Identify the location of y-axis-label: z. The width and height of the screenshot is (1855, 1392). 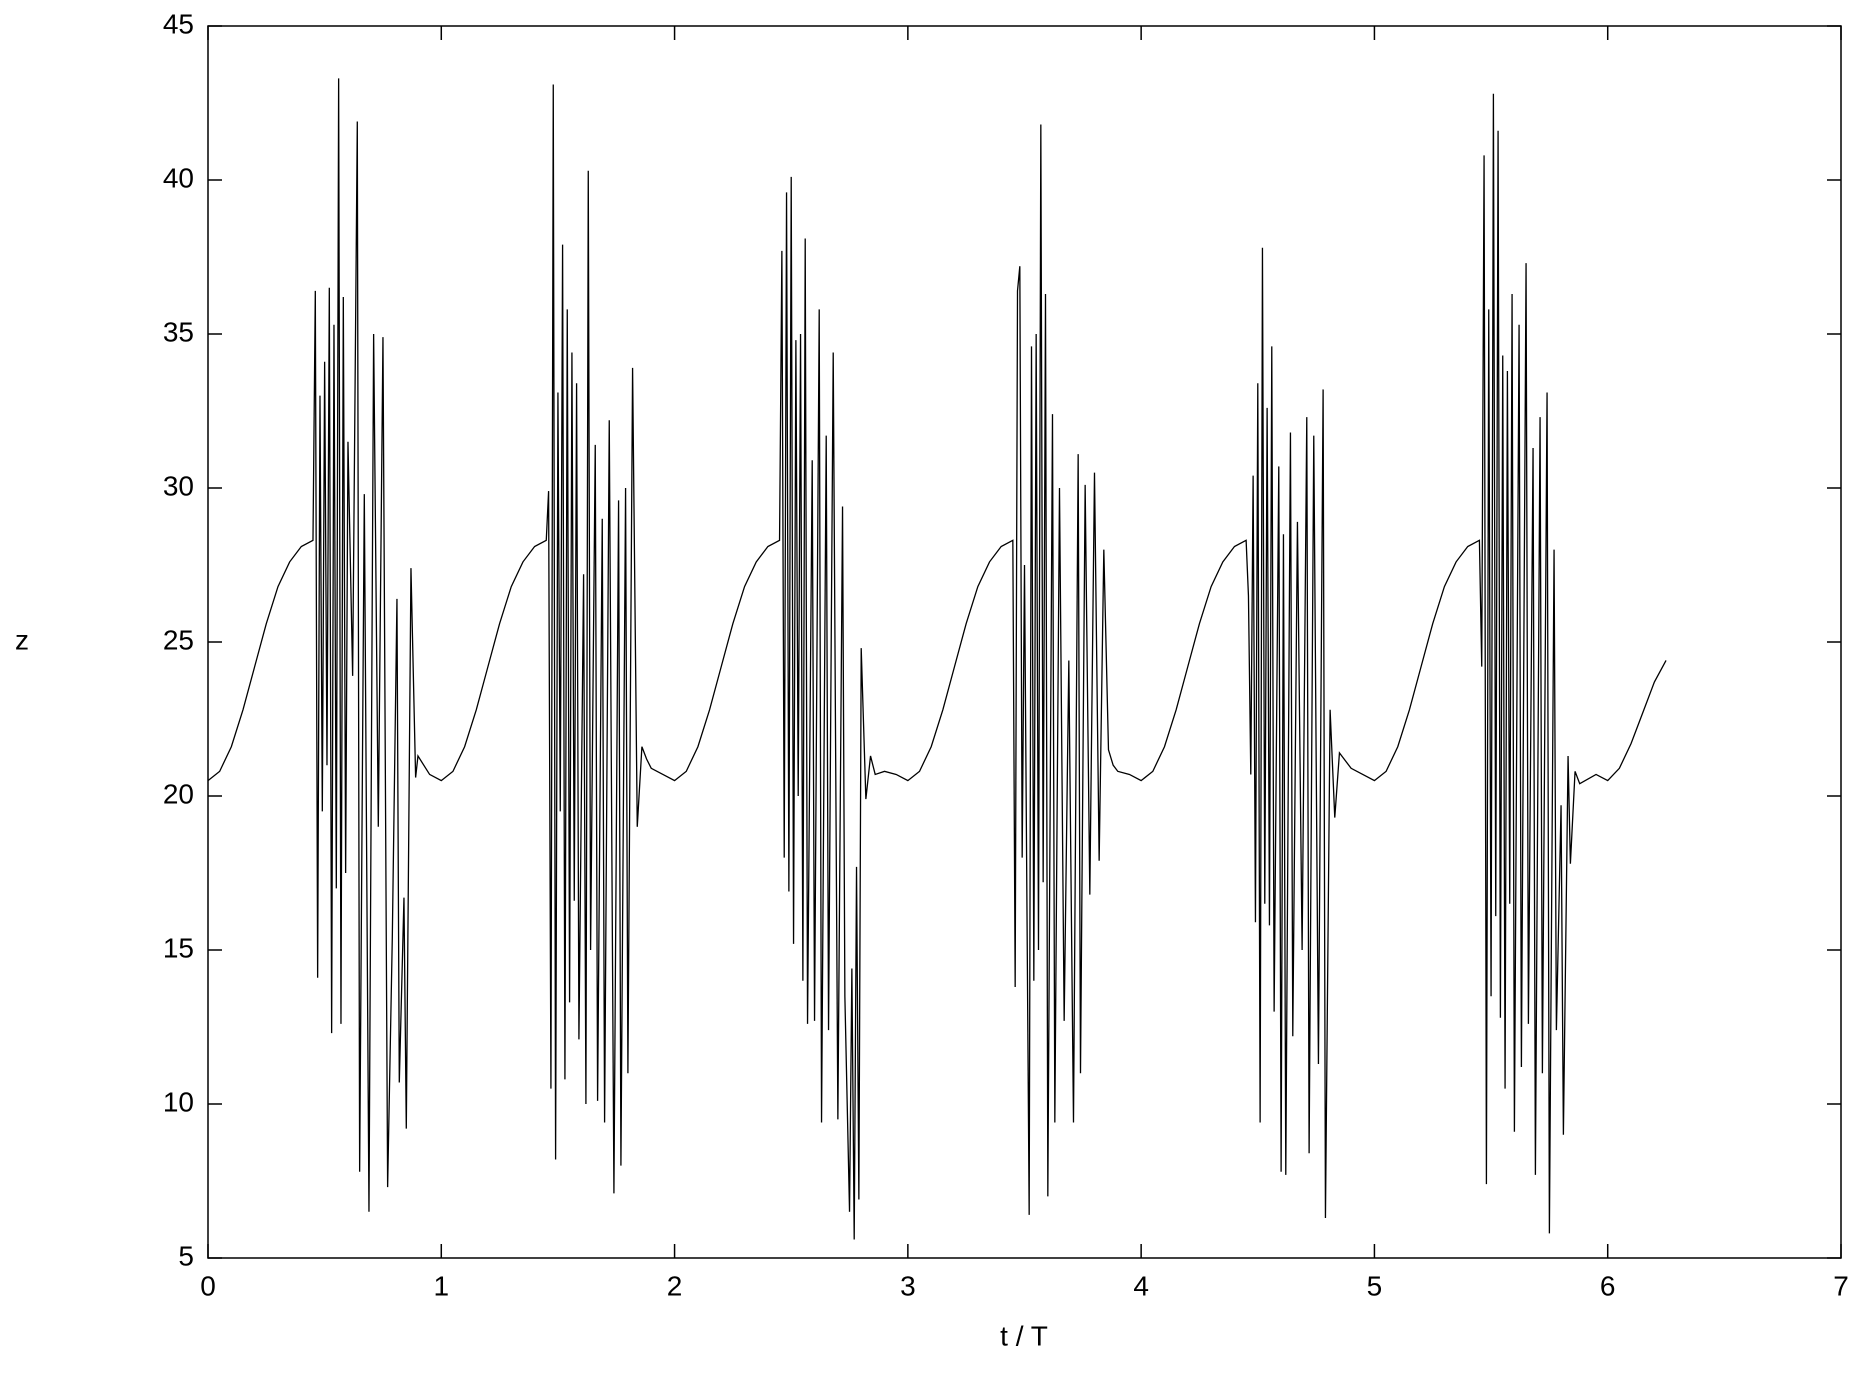
(22, 639).